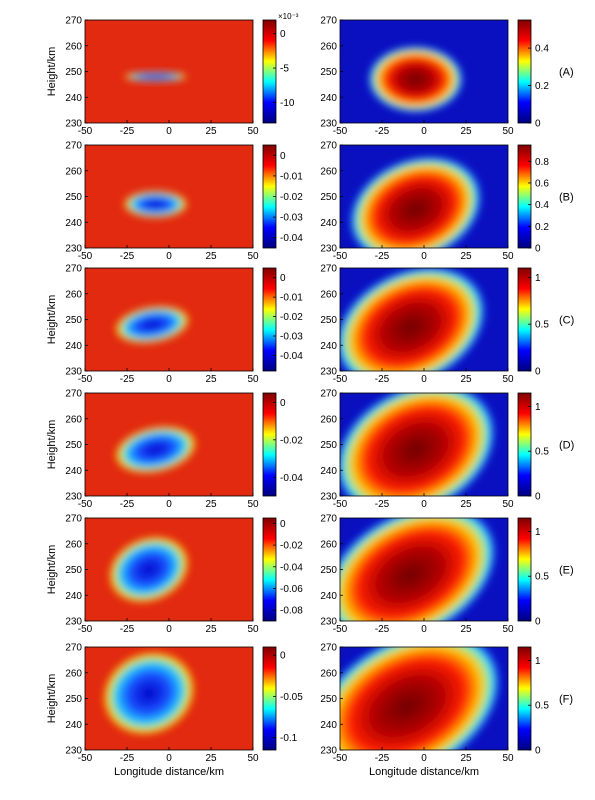  What do you see at coordinates (169, 772) in the screenshot?
I see `x-axis-label: Longitude distance/km` at bounding box center [169, 772].